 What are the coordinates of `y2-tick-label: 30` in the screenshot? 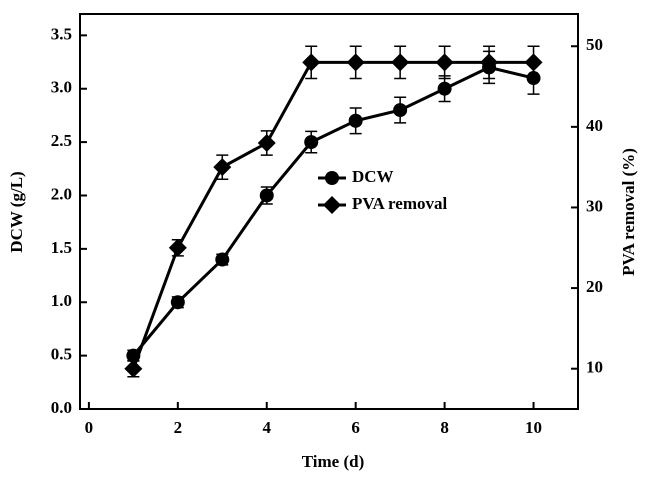 It's located at (594, 205).